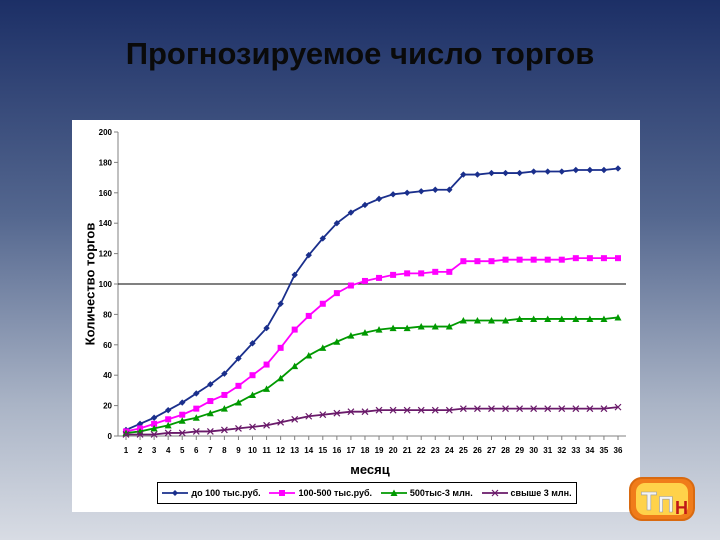  Describe the element at coordinates (238, 450) in the screenshot. I see `x-tick-label: 9` at that location.